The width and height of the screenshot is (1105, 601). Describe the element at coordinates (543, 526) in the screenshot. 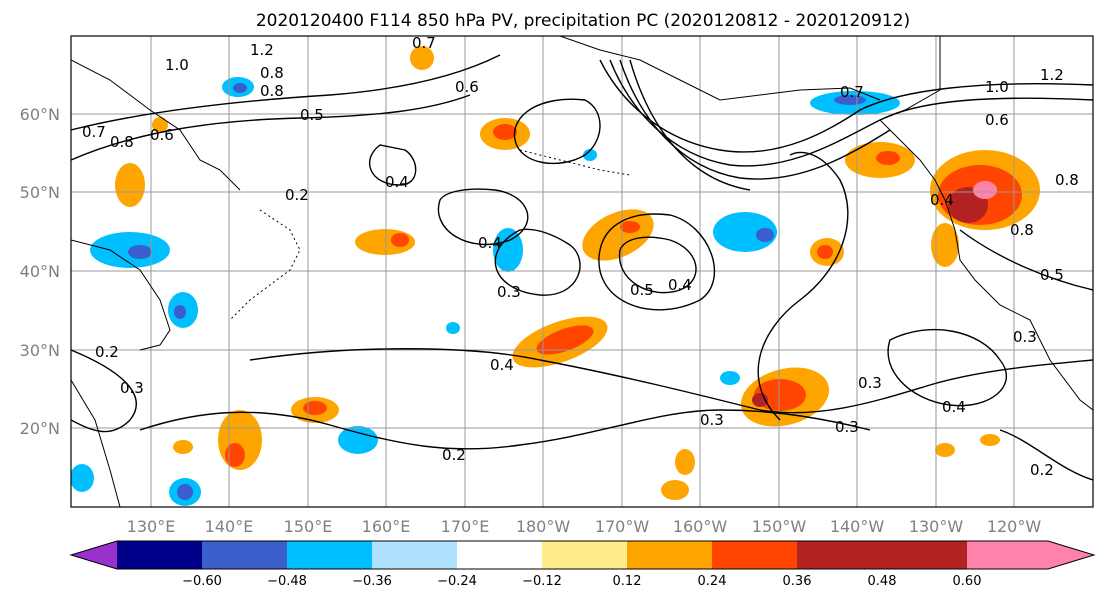

I see `lon-label: 180°W` at that location.